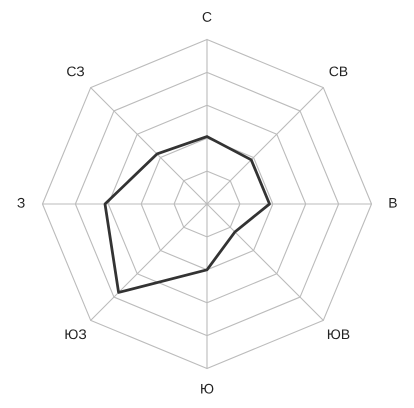 The image size is (414, 408). I want to click on spoke-label: ЮВ, so click(339, 334).